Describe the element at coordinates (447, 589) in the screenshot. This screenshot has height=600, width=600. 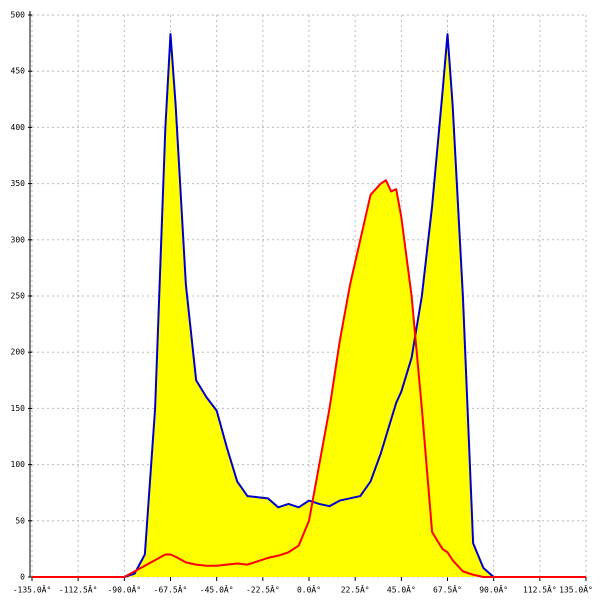
I see `x-tick-label: 67.5Â°` at that location.